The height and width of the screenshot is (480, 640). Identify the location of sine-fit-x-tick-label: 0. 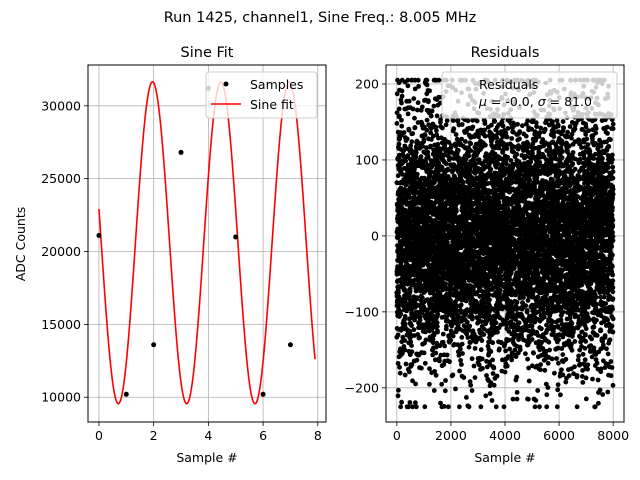
(99, 435).